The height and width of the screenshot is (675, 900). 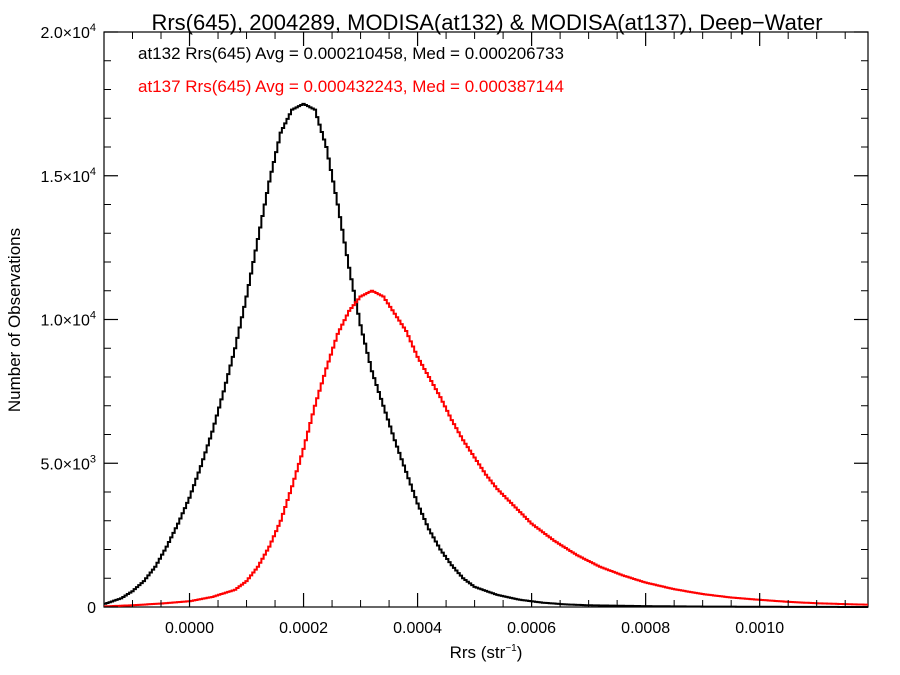 I want to click on y-tick-label: 1.5×10⁴, so click(x=68, y=176).